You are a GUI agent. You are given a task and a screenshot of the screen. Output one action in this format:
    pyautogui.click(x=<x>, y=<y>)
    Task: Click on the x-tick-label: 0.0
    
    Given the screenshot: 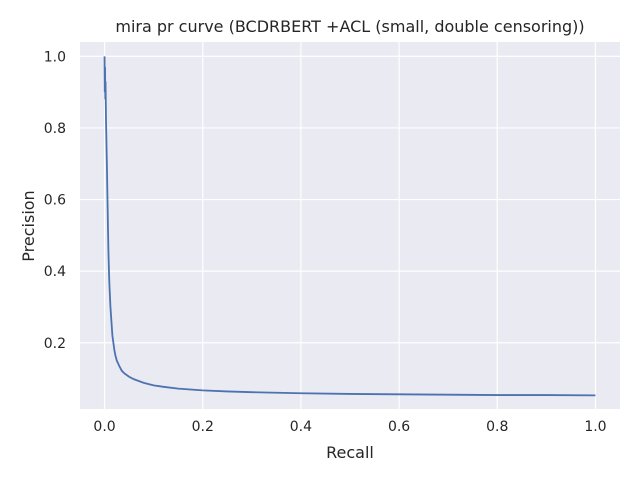 What is the action you would take?
    pyautogui.click(x=104, y=427)
    